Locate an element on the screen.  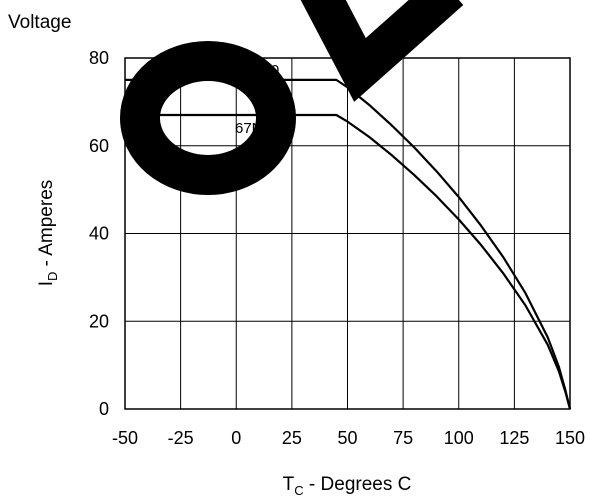
y-tick-label: 40 is located at coordinates (99, 234).